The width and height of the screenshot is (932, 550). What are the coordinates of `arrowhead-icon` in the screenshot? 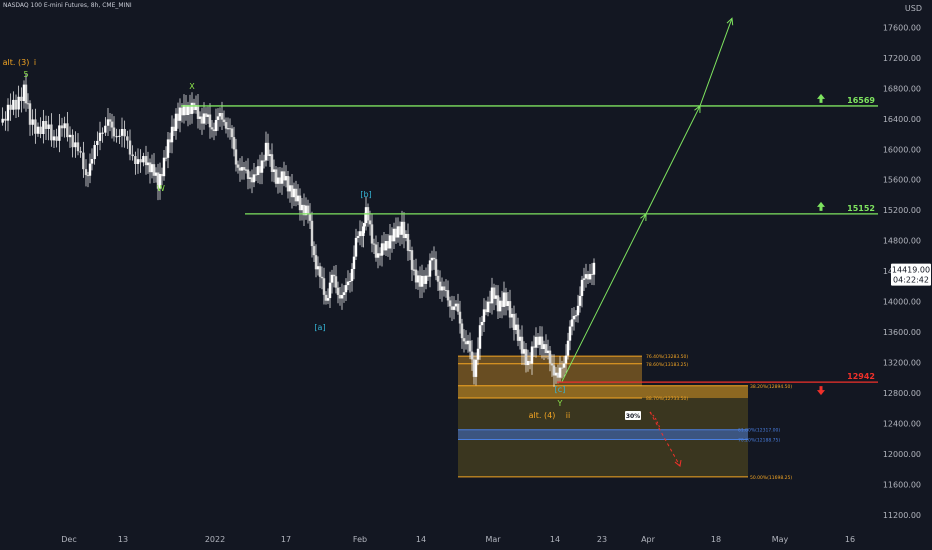 It's located at (643, 217).